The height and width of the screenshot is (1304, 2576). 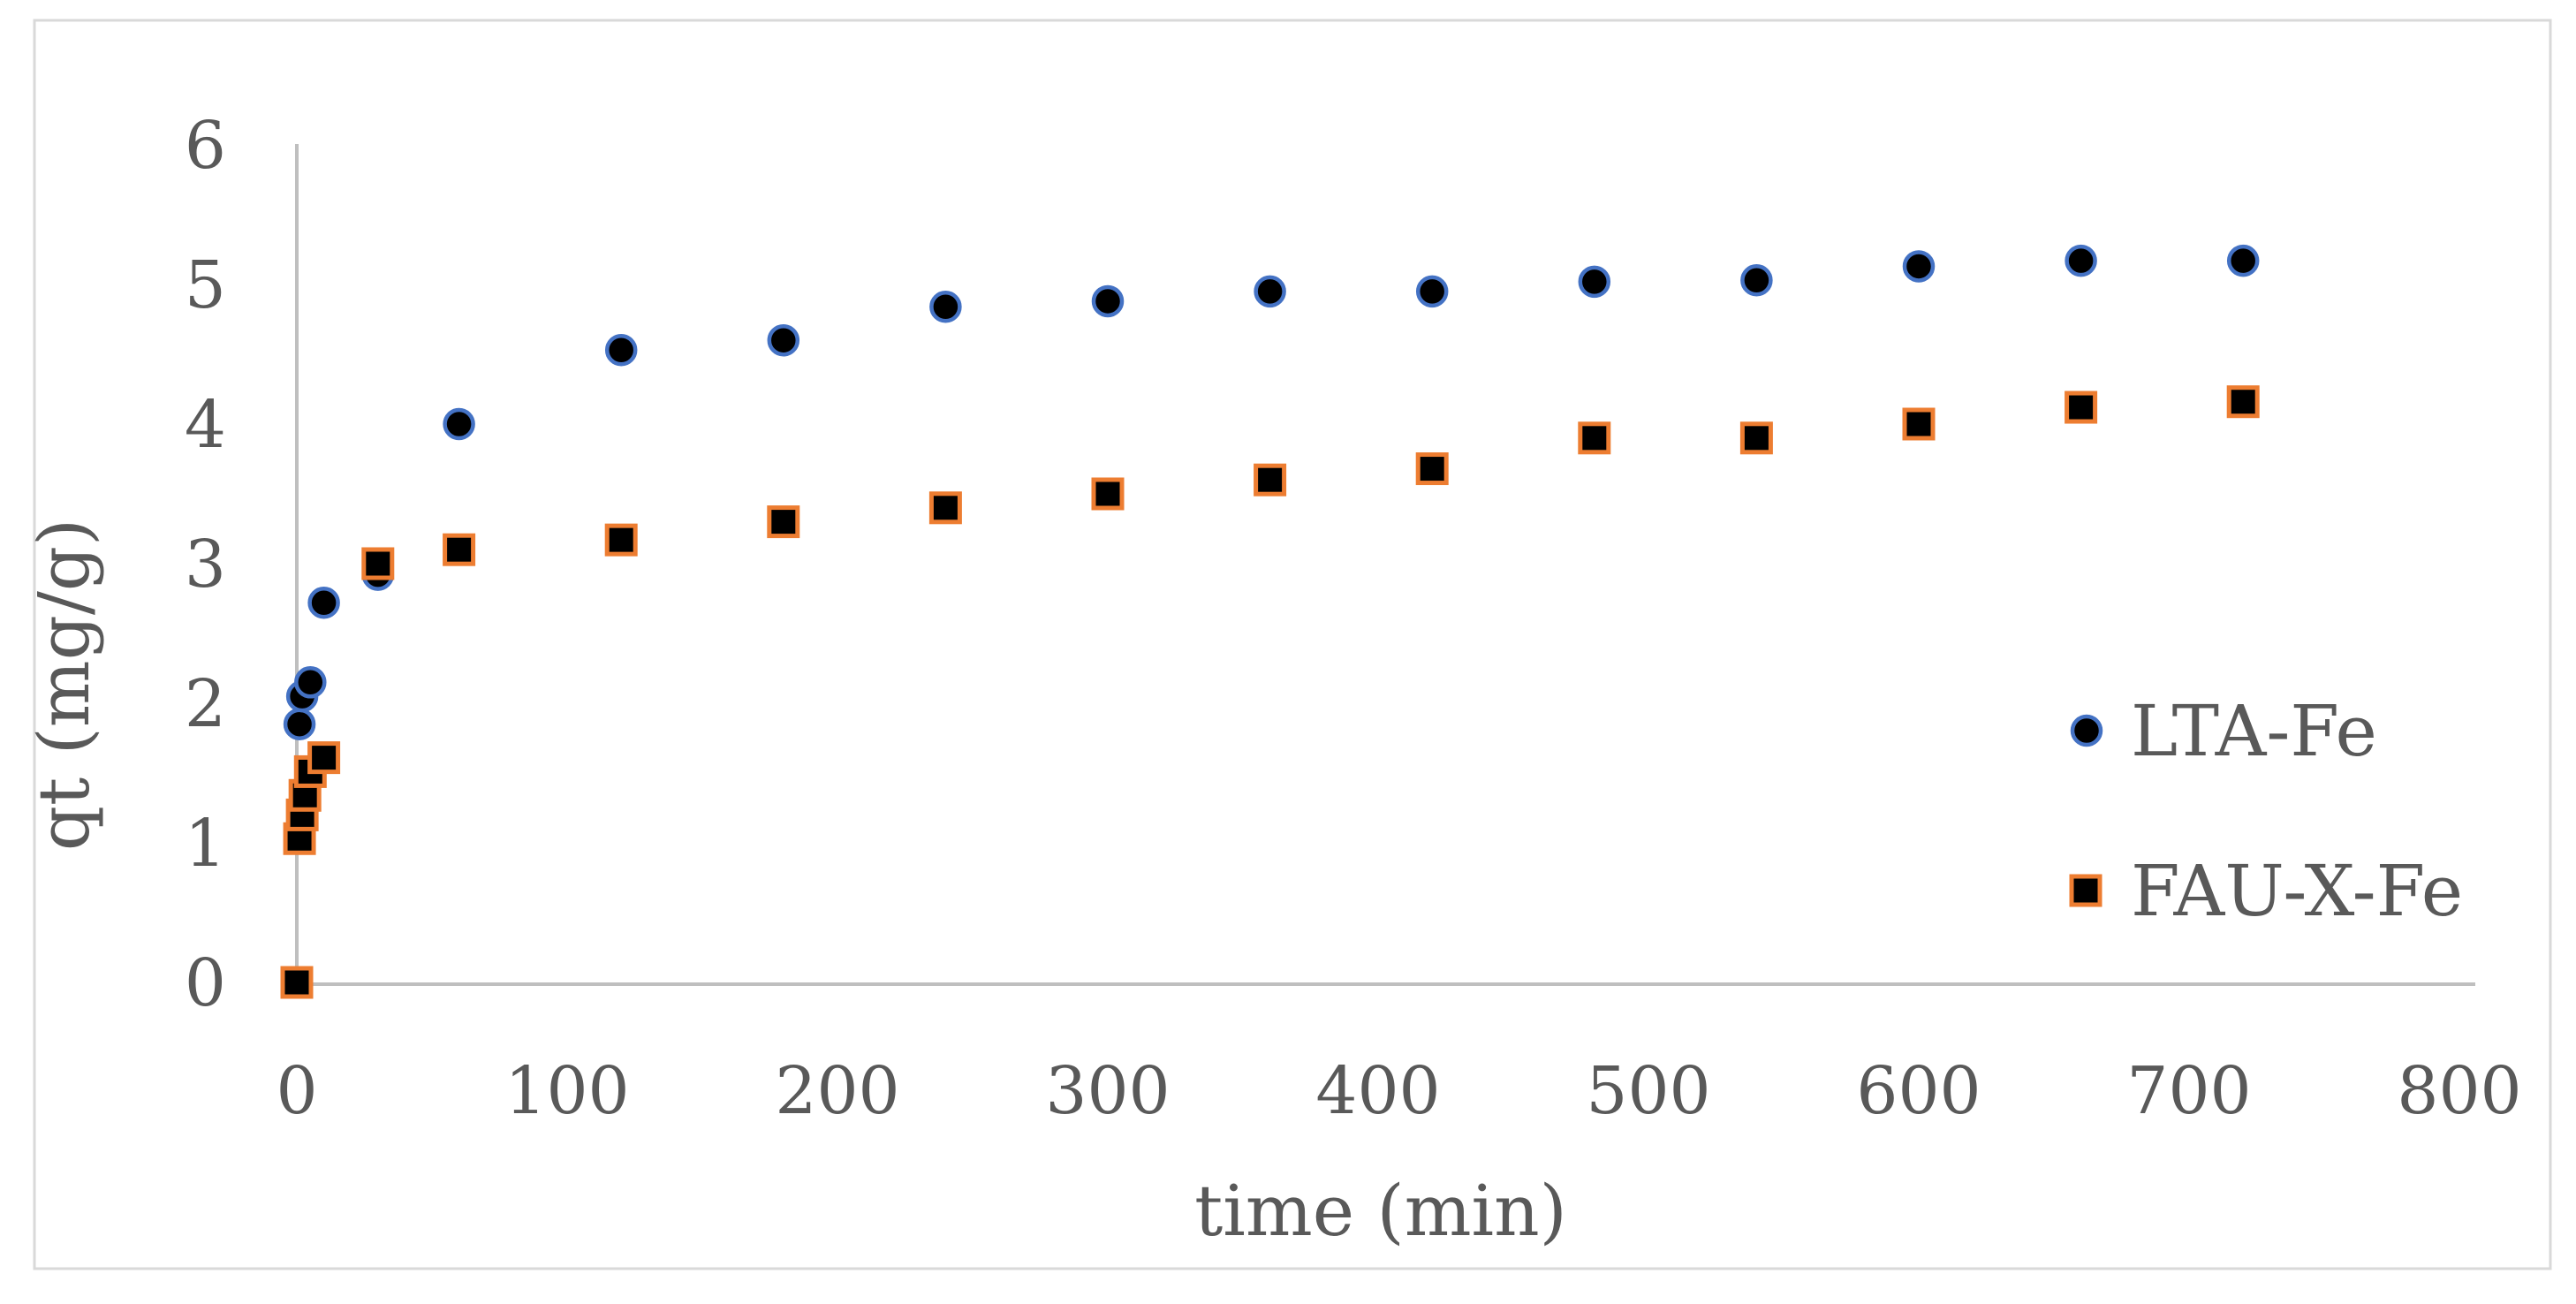 I want to click on legend-marker-fau-x-fe-square-icon, so click(x=2085, y=890).